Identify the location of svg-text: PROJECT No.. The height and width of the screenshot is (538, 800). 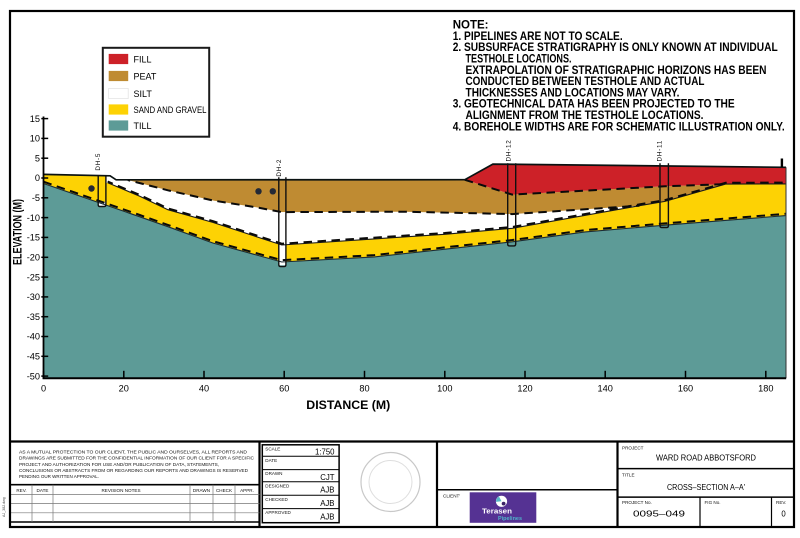
(637, 502).